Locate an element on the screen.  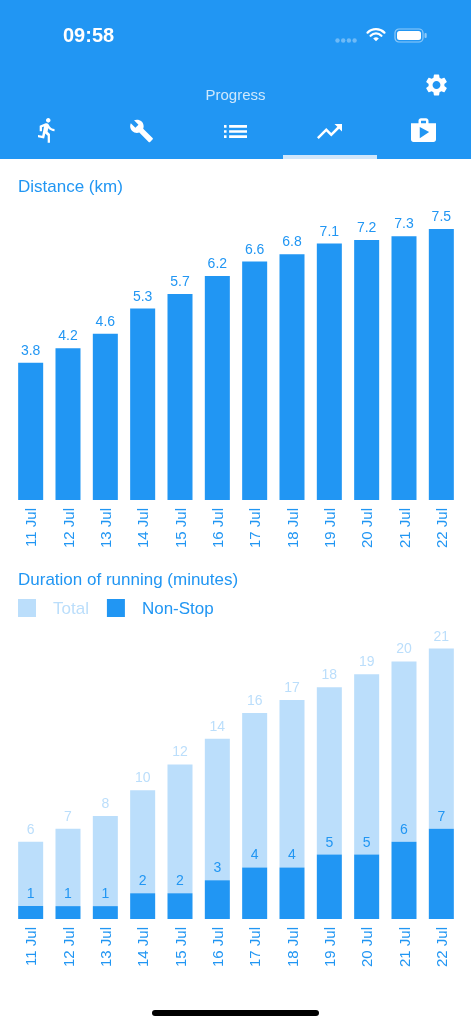
total-label: 7 is located at coordinates (68, 815).